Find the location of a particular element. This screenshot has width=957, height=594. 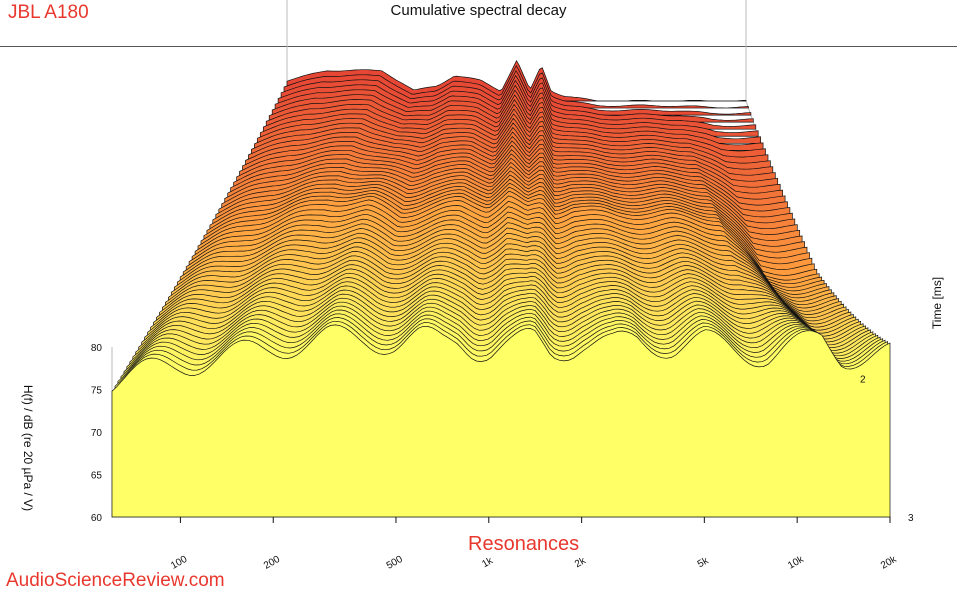

resonances-annotation: Resonances is located at coordinates (524, 544).